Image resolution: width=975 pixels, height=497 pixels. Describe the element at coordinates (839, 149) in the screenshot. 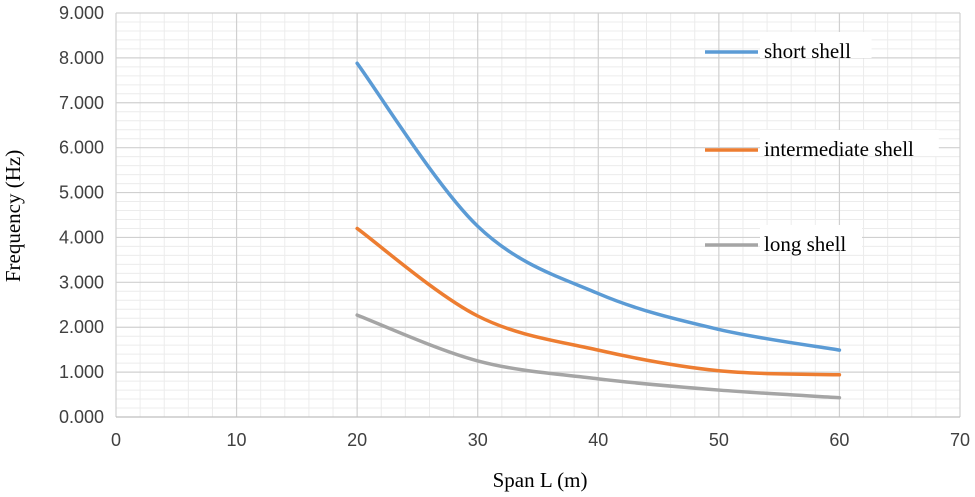

I see `legend-label-intermediate-shell: intermediate shell` at that location.